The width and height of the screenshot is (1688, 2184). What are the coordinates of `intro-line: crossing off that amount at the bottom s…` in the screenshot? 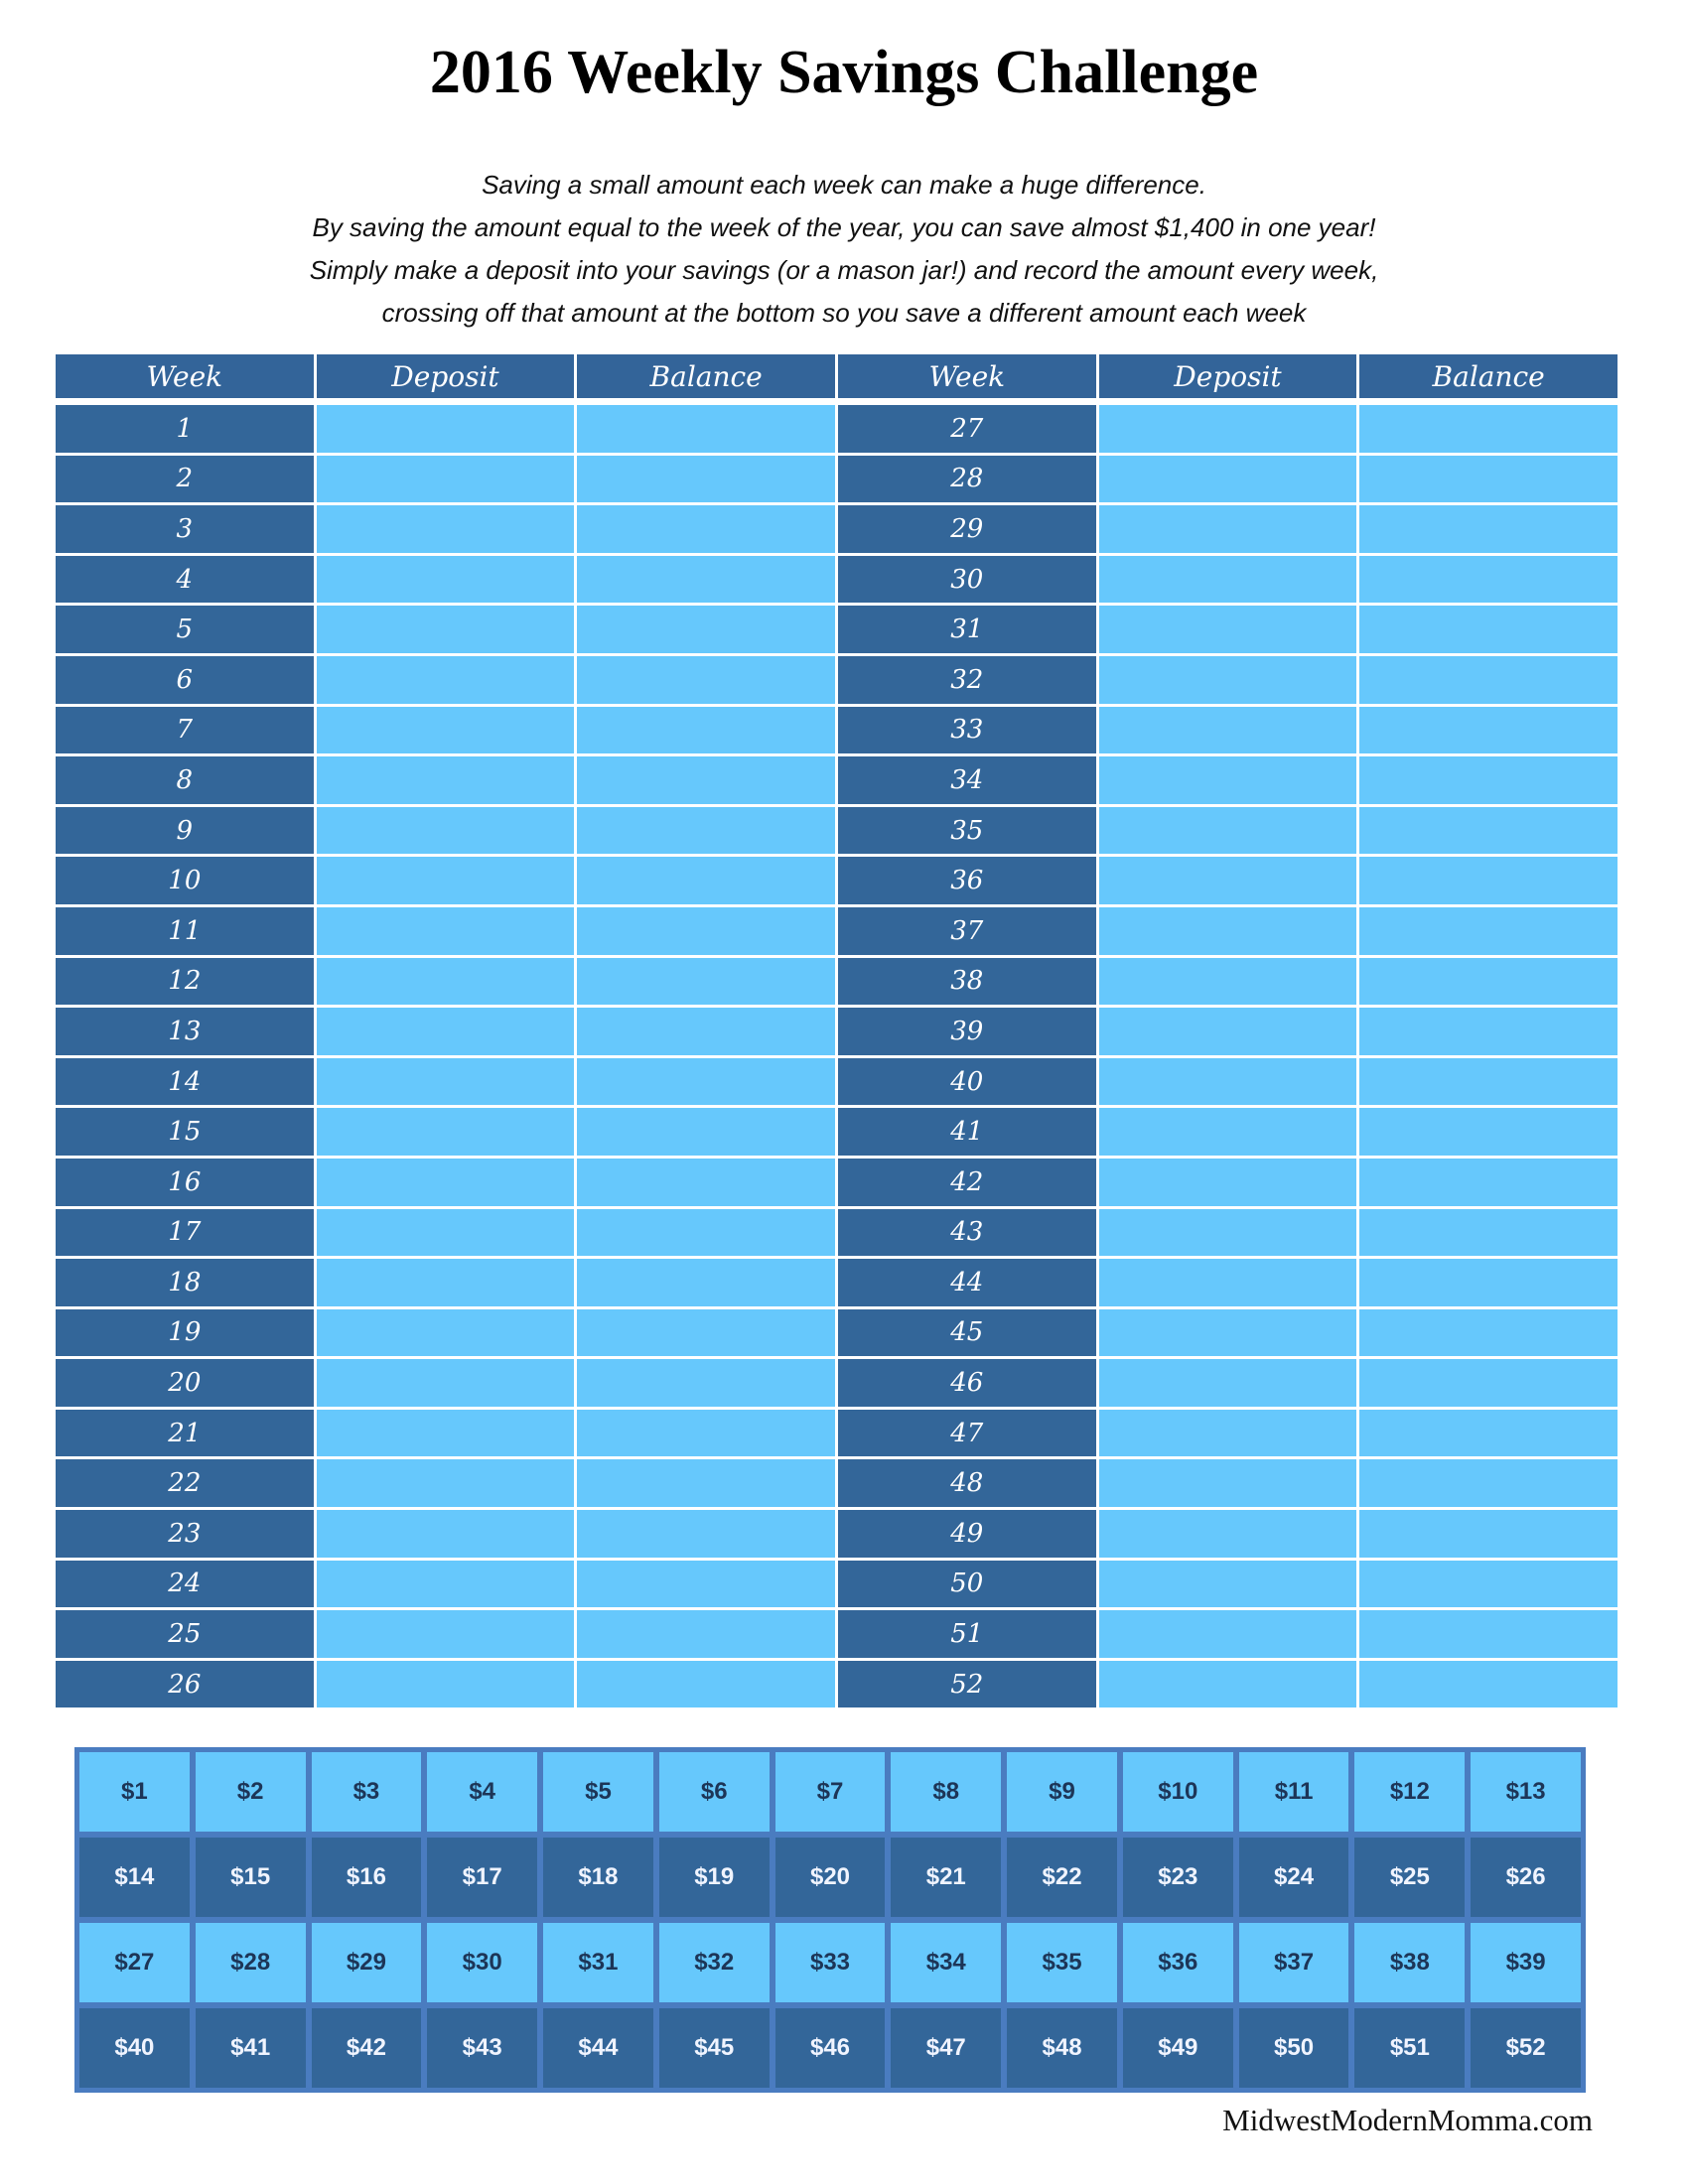 It's located at (844, 313).